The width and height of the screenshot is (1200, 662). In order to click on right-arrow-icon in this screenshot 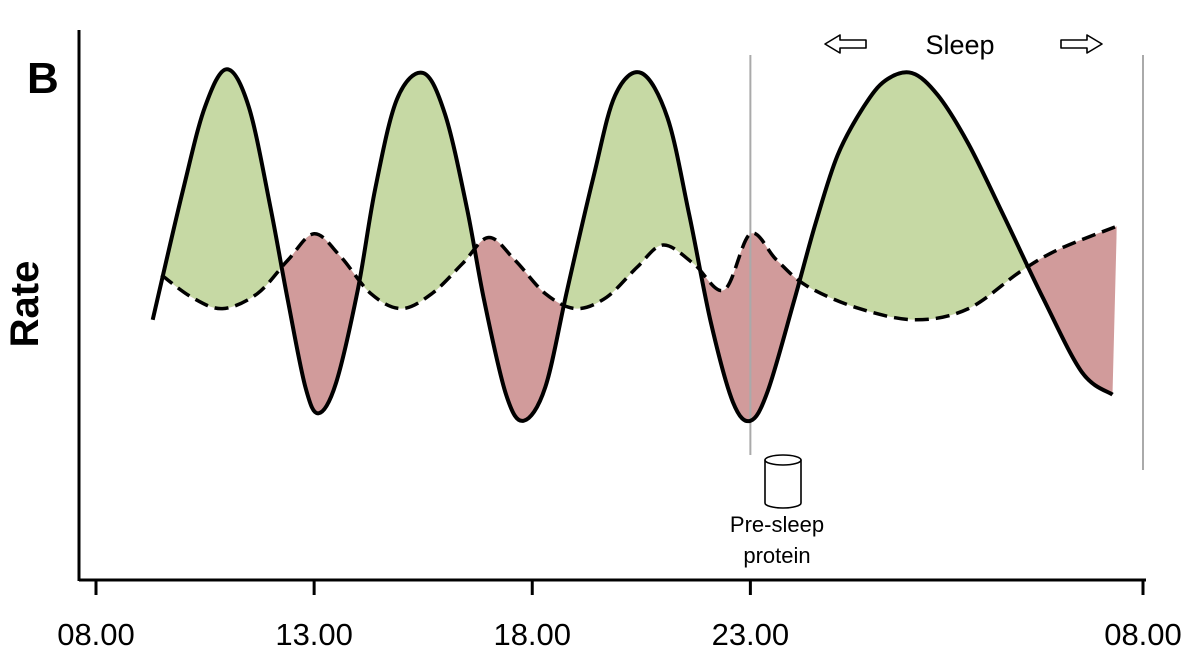, I will do `click(1081, 44)`.